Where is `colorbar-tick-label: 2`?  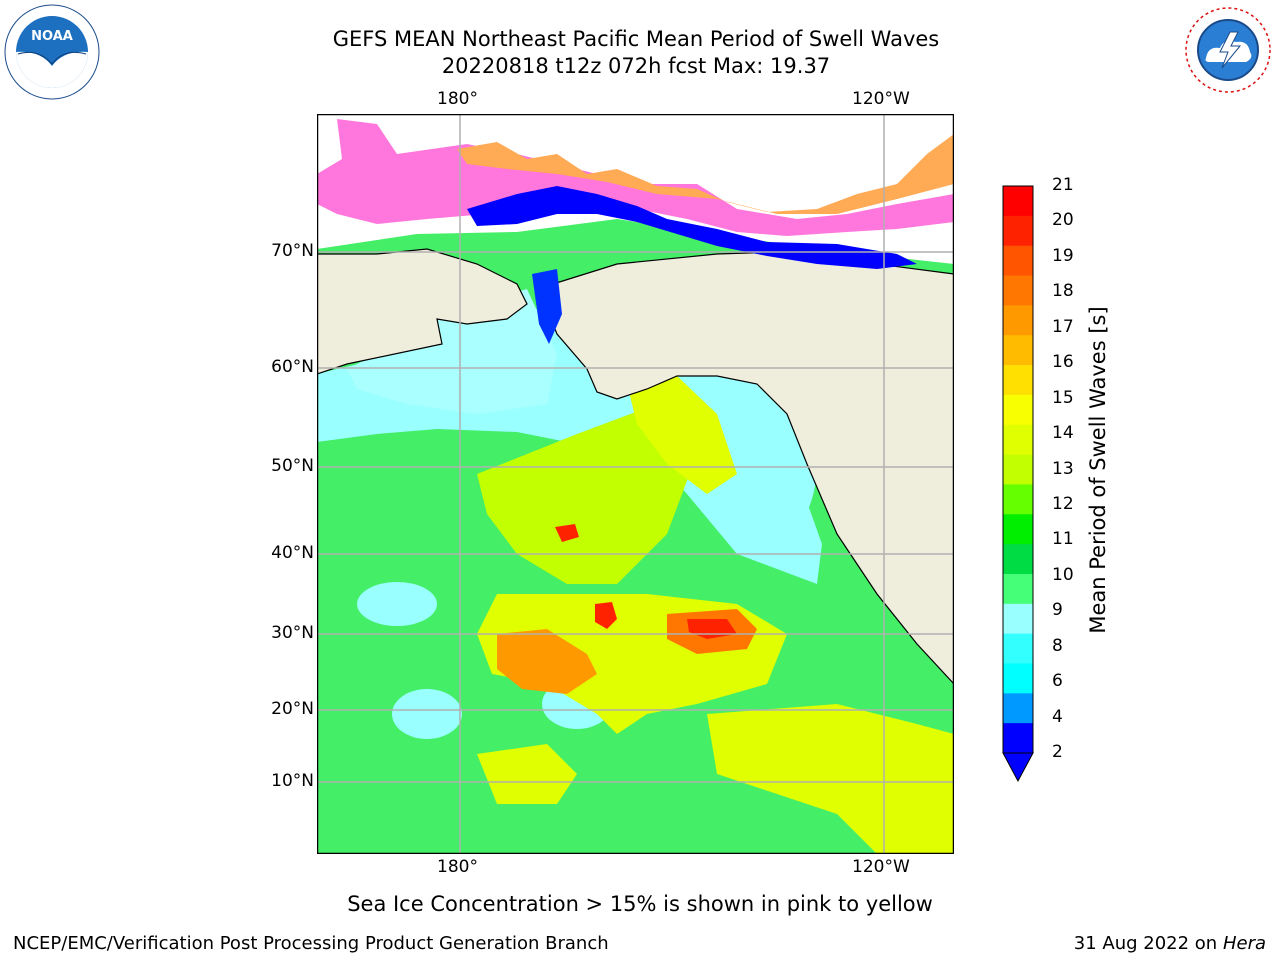
colorbar-tick-label: 2 is located at coordinates (1057, 752).